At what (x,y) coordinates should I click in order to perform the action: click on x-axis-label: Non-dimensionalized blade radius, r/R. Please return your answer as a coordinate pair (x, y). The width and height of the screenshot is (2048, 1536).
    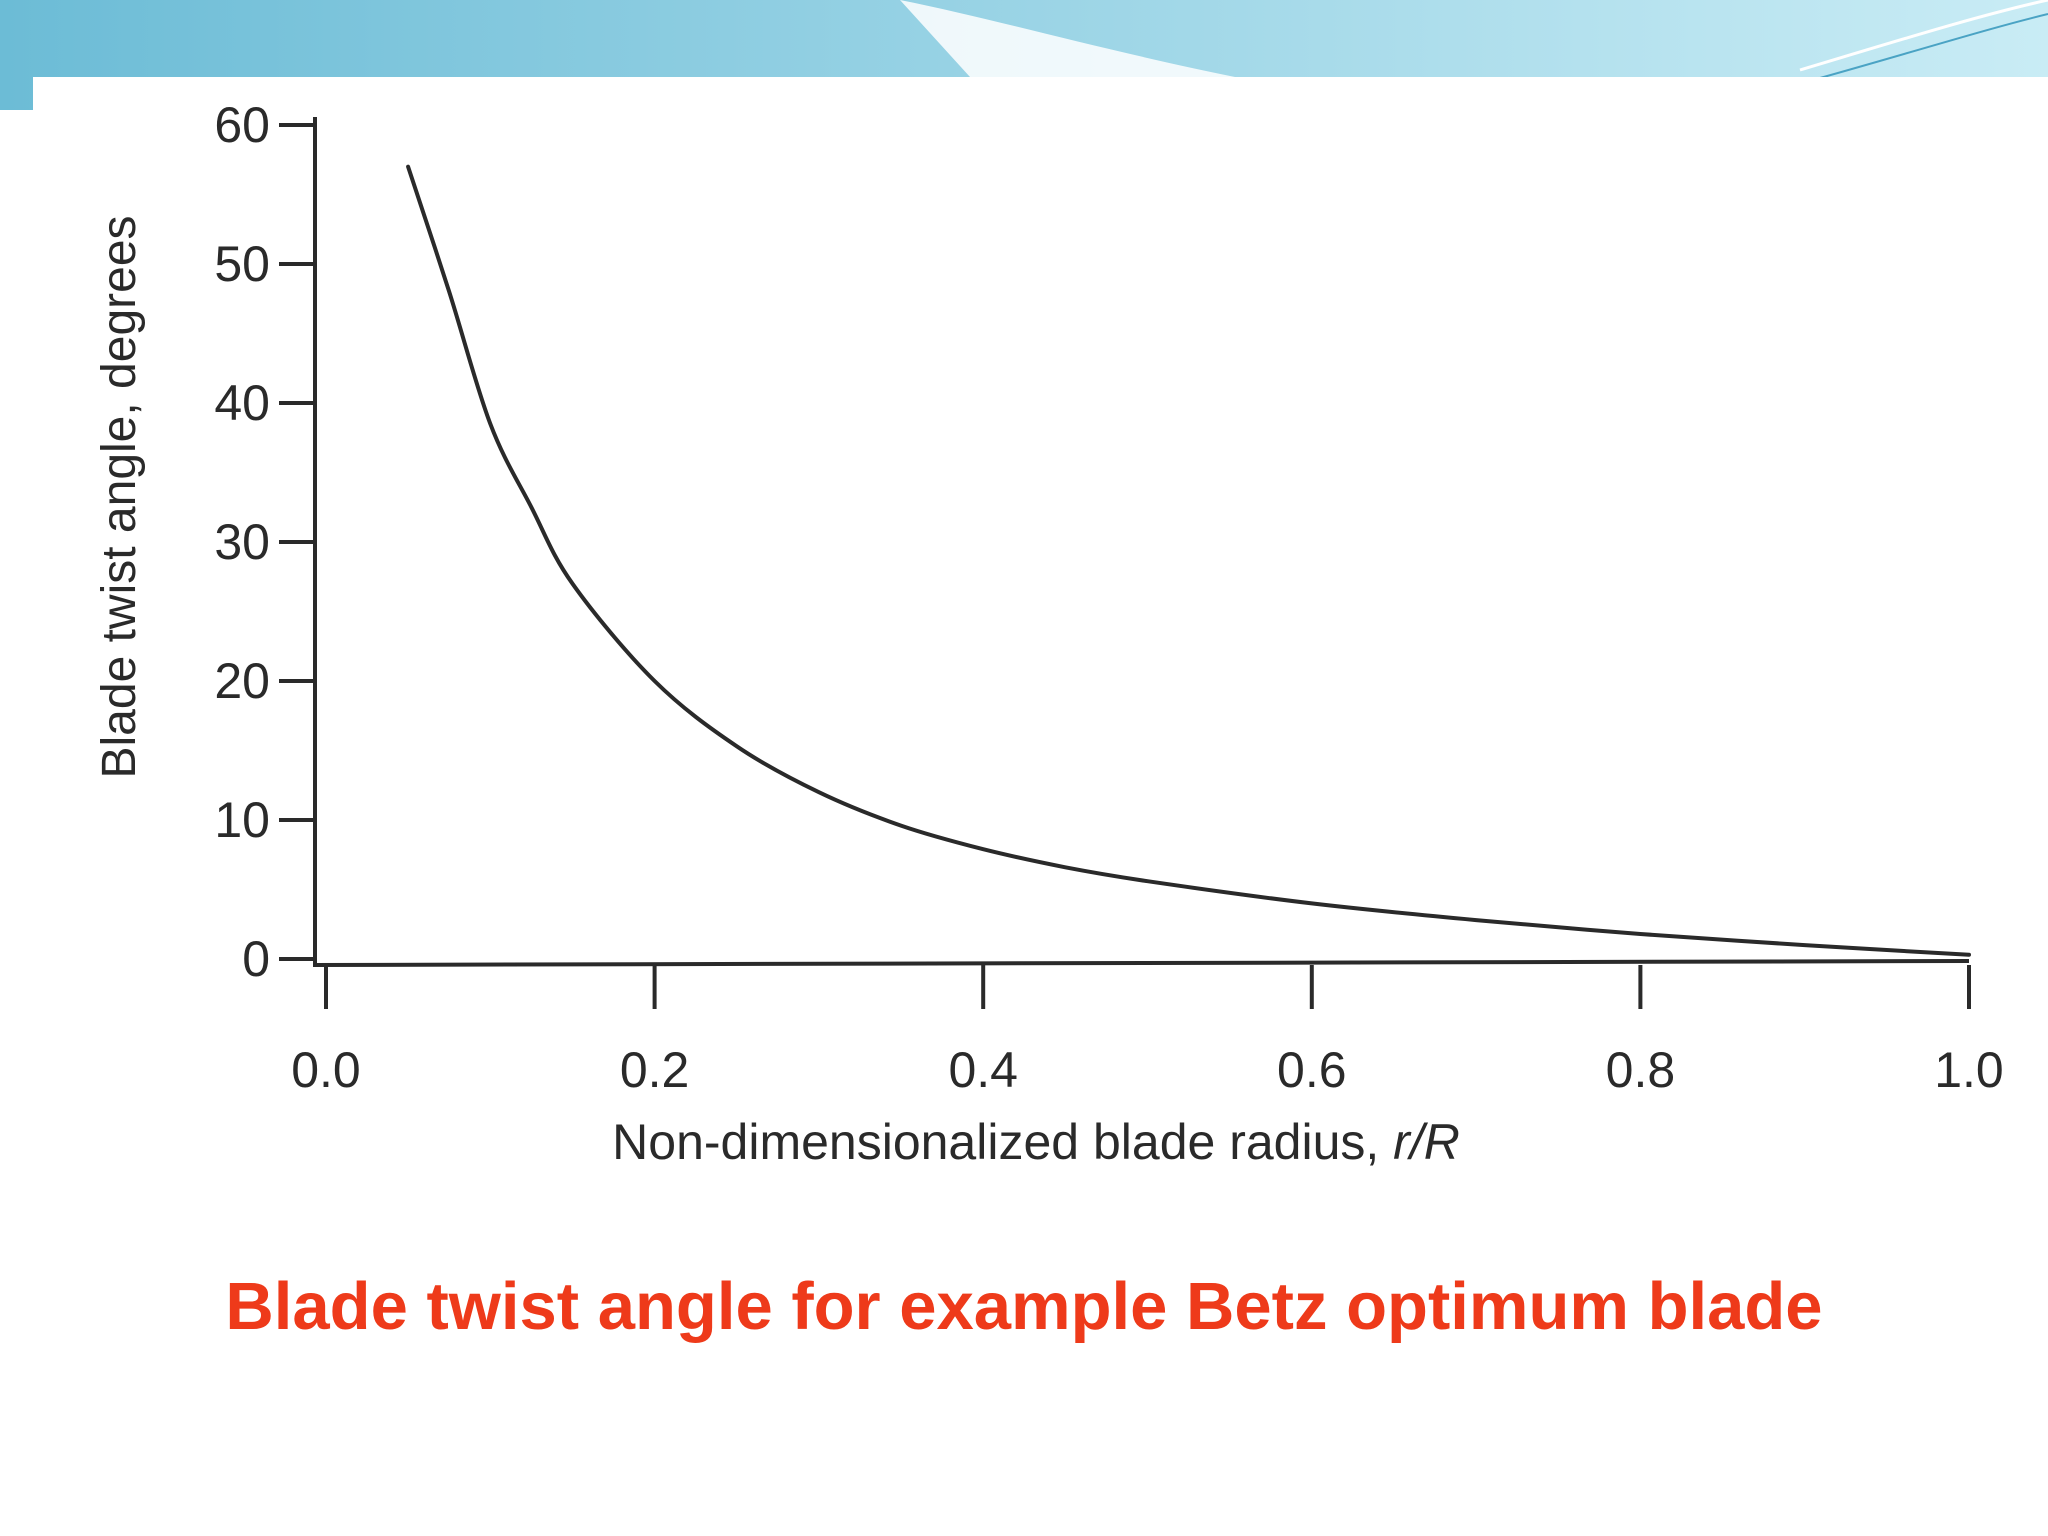
    Looking at the image, I should click on (1036, 1142).